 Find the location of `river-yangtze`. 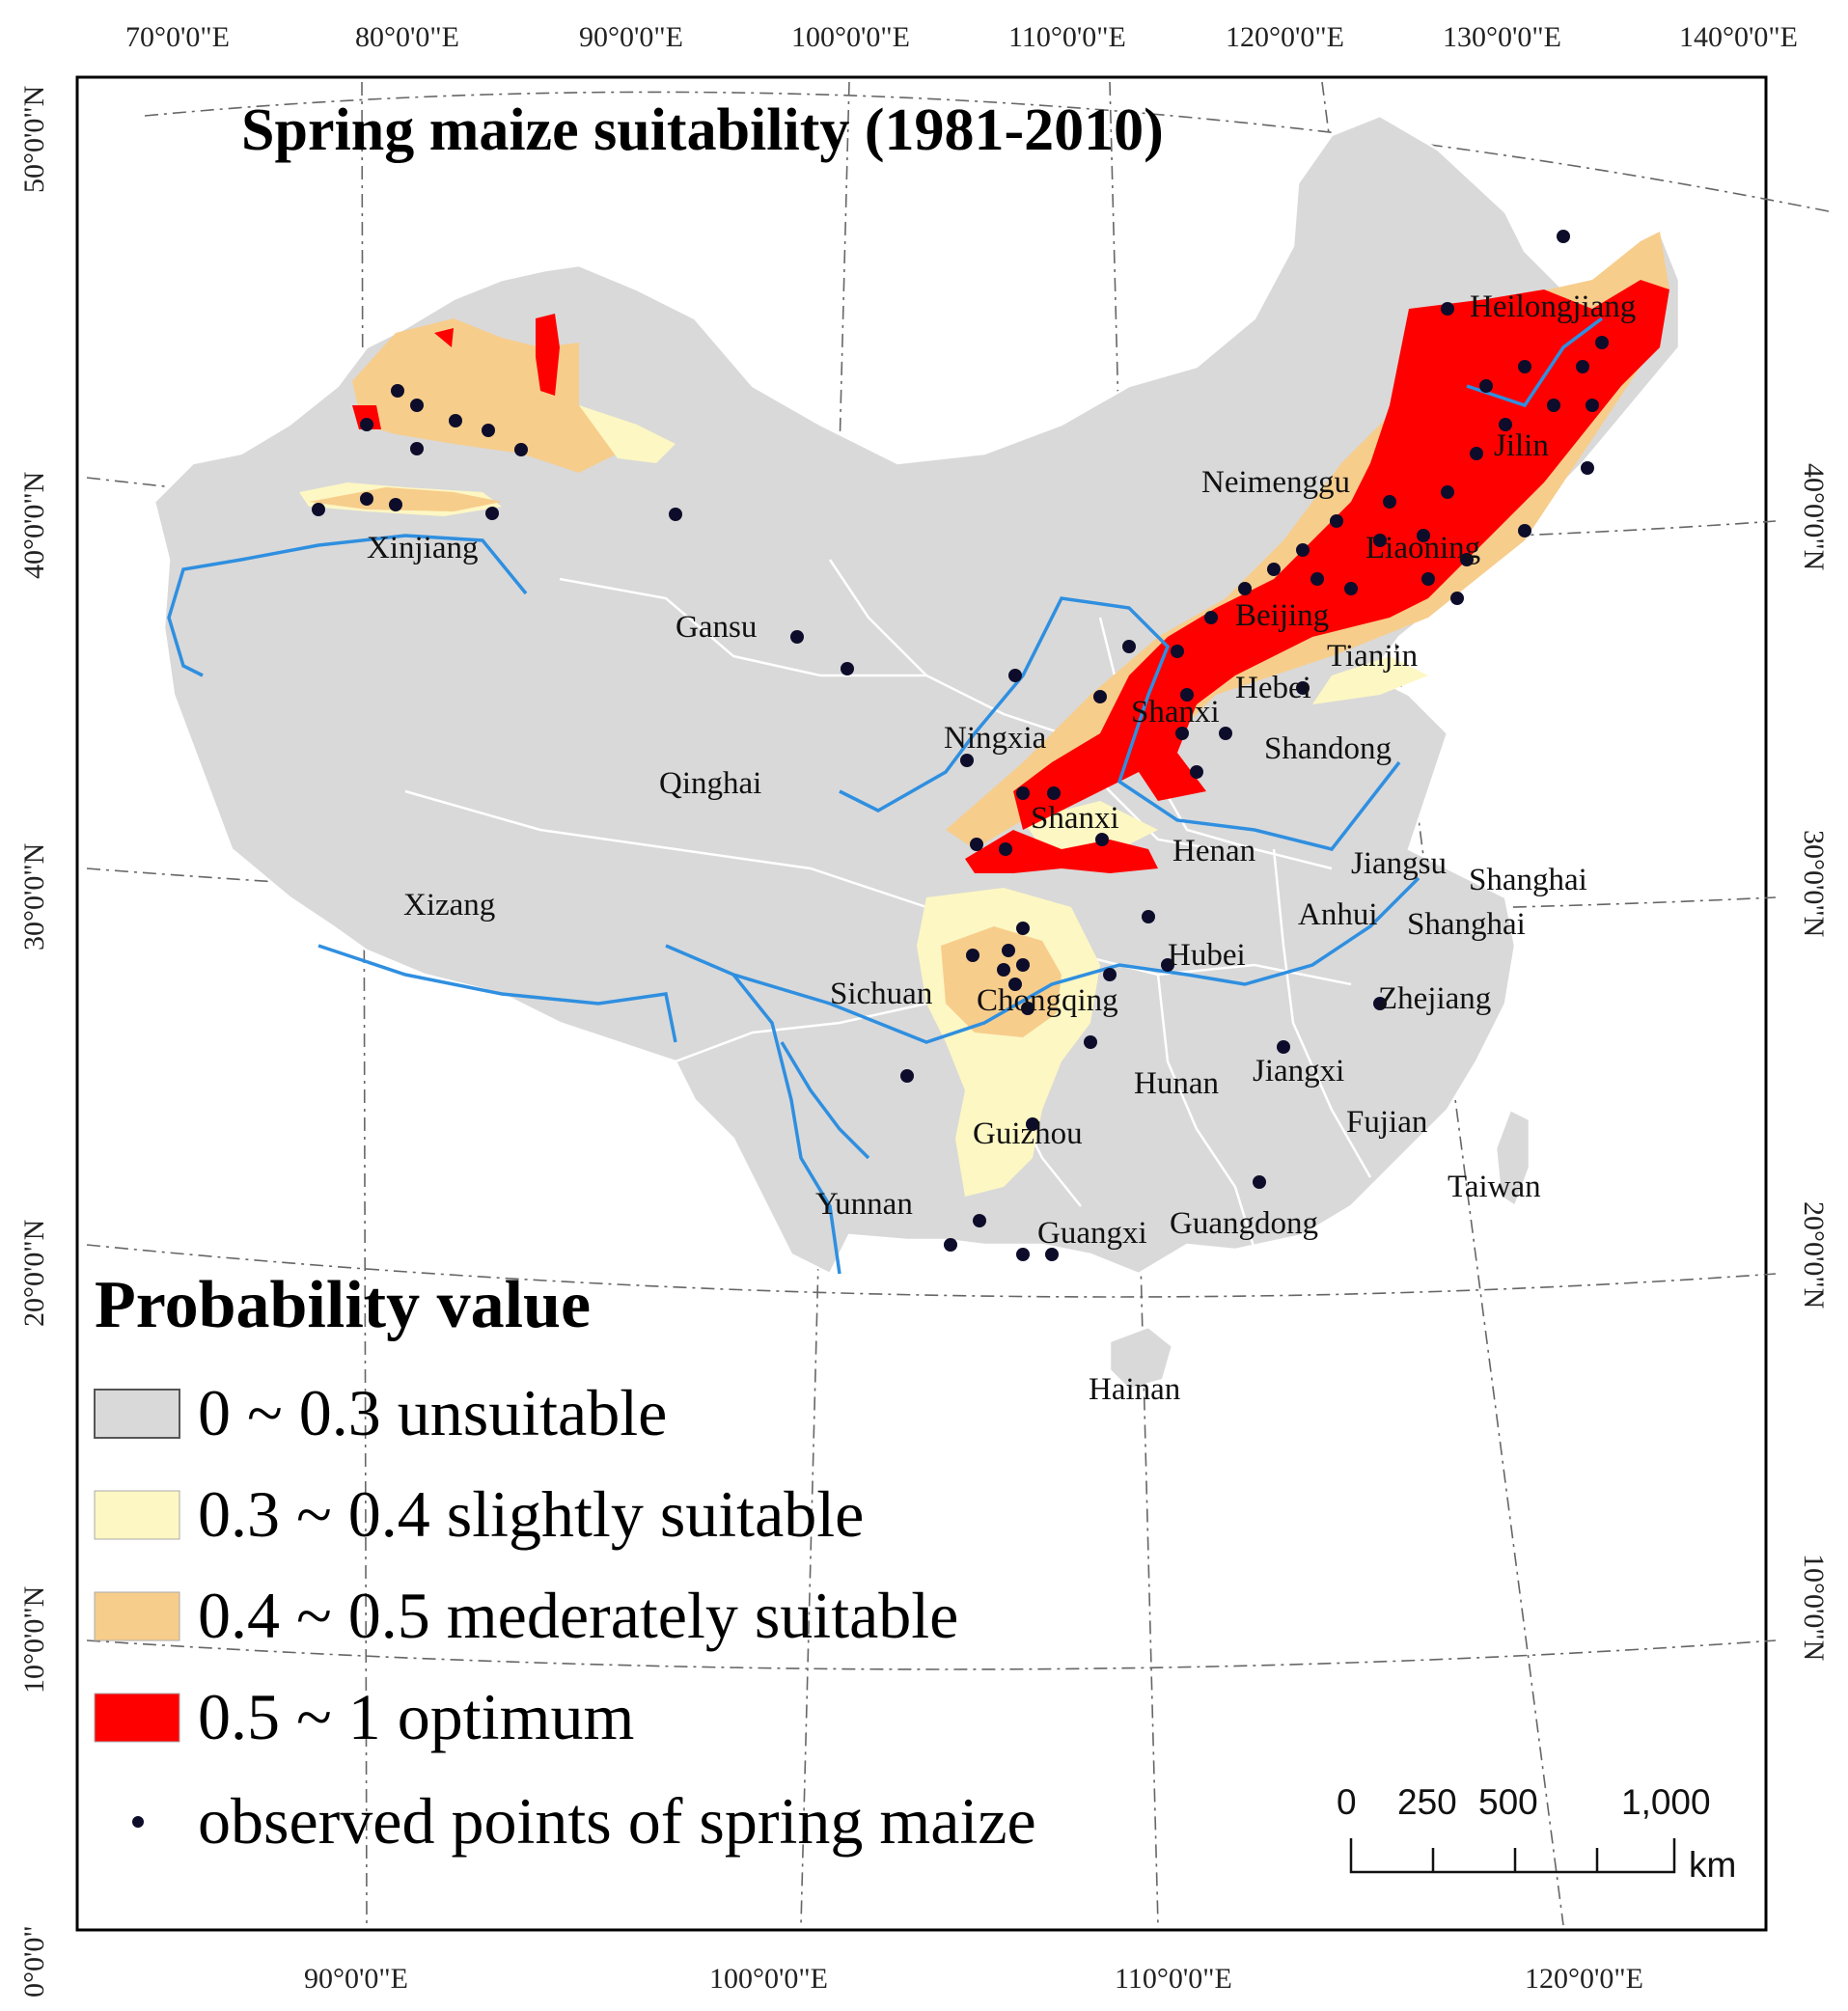

river-yangtze is located at coordinates (1042, 960).